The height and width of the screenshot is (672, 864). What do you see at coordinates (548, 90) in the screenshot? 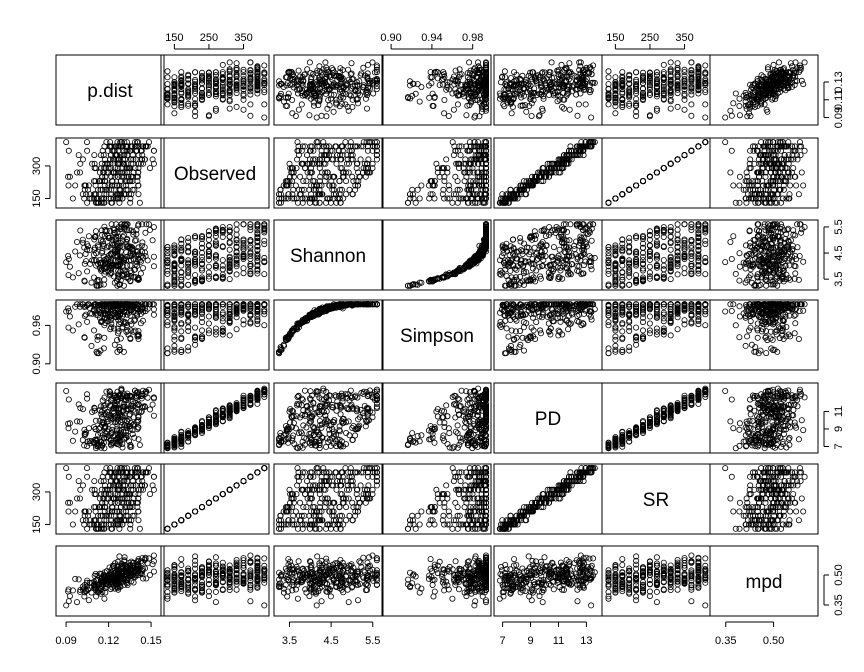
I see `panel-p-dist-vs-pd` at bounding box center [548, 90].